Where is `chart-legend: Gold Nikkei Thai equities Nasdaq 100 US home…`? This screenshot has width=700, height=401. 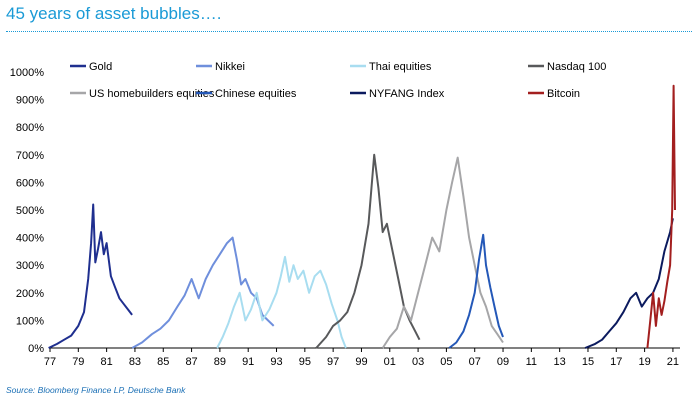 chart-legend: Gold Nikkei Thai equities Nasdaq 100 US home… is located at coordinates (338, 80).